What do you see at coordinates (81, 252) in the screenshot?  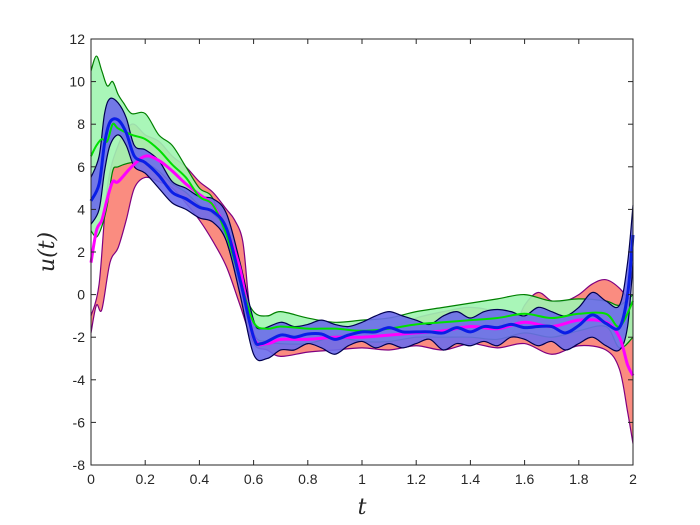 I see `y-tick-label: 2` at bounding box center [81, 252].